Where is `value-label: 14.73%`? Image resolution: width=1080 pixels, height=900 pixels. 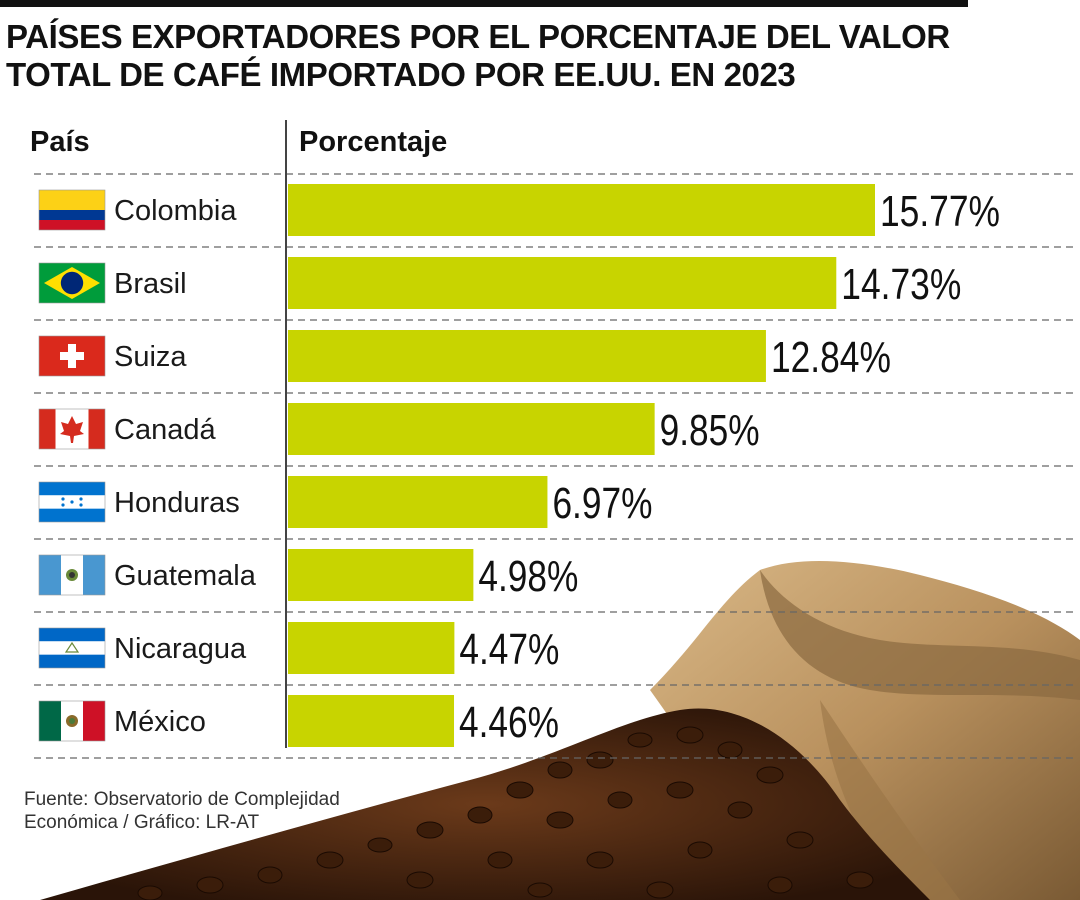
value-label: 14.73% is located at coordinates (901, 284).